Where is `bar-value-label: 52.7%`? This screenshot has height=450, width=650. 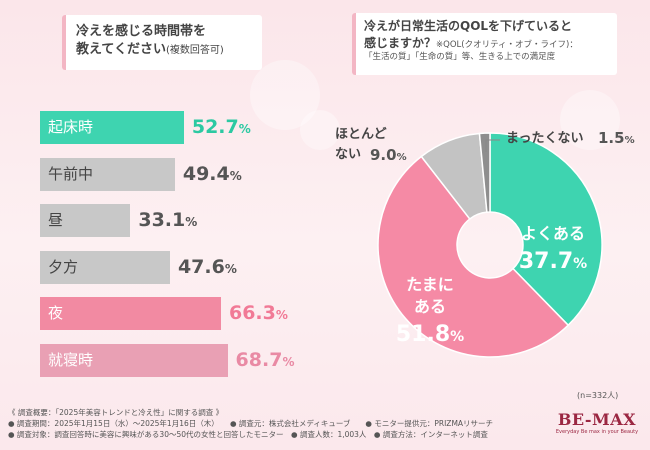
bar-value-label: 52.7% is located at coordinates (221, 127).